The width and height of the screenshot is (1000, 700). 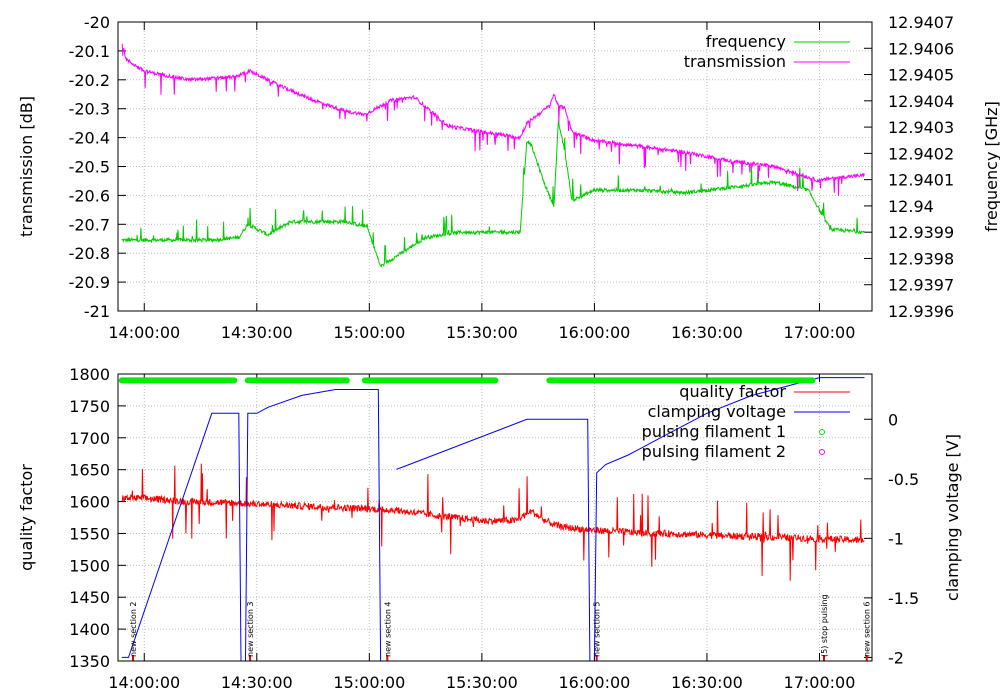 What do you see at coordinates (89, 629) in the screenshot?
I see `y-tick-label: 1400` at bounding box center [89, 629].